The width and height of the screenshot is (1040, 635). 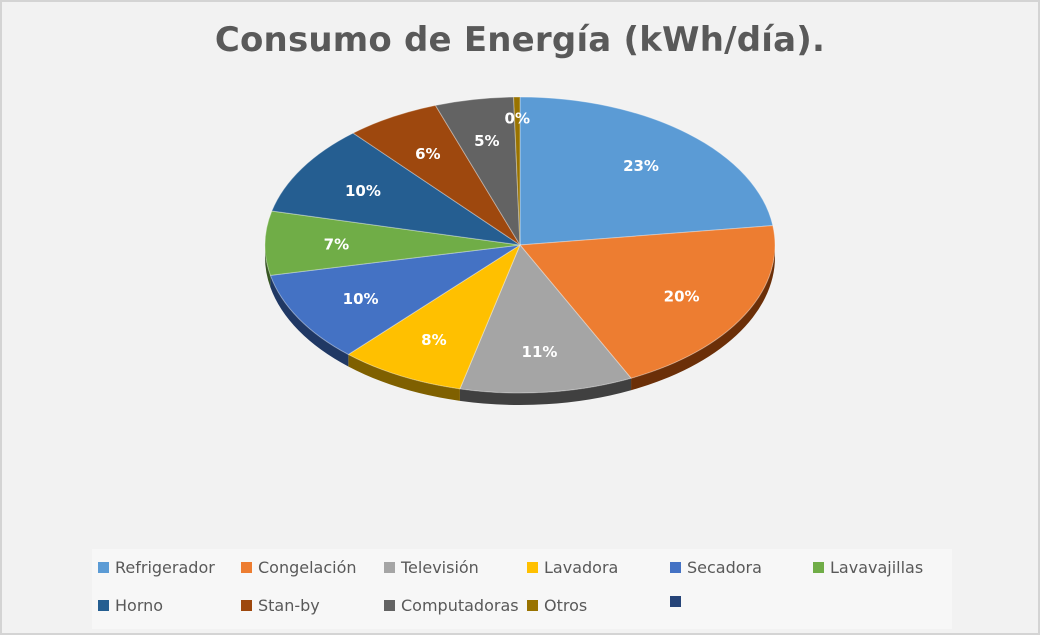 I want to click on legend-label: Televisión, so click(x=440, y=567).